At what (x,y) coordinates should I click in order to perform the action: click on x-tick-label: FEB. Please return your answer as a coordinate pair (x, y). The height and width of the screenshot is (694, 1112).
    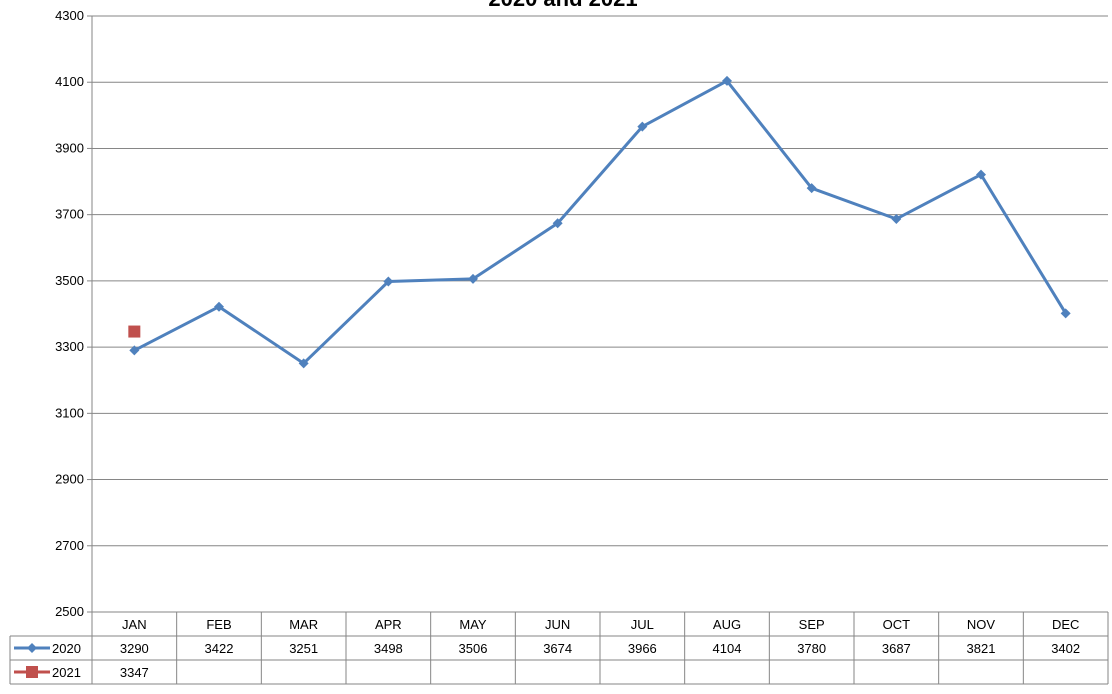
    Looking at the image, I should click on (218, 624).